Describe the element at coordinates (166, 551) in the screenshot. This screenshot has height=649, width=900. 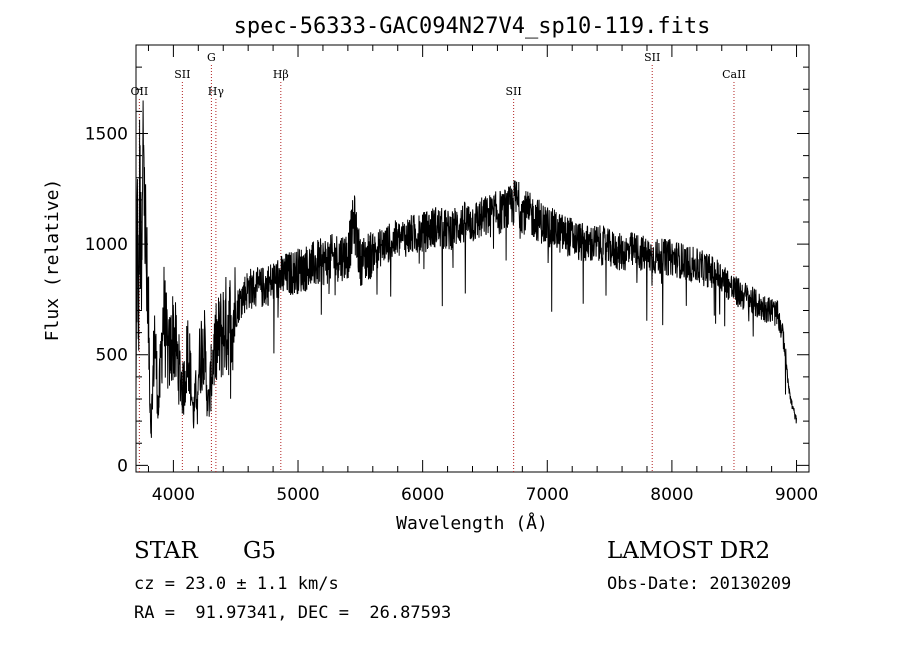
I see `object-class: STAR` at that location.